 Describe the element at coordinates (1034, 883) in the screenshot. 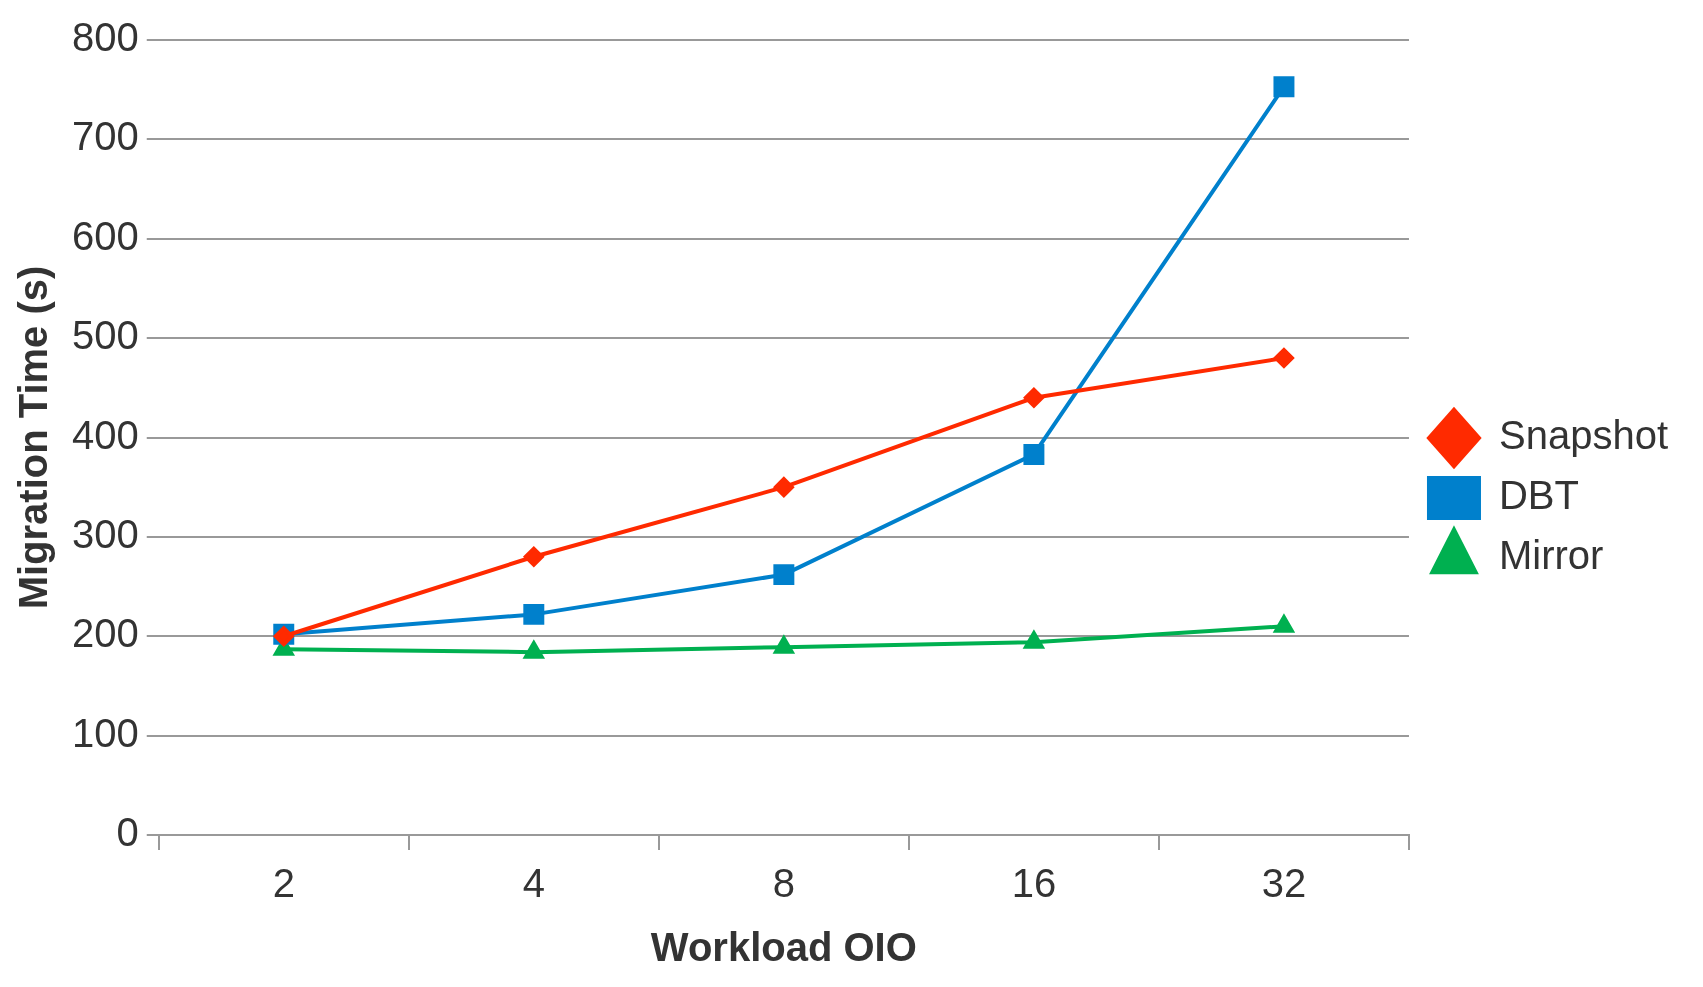

I see `x-tick-label: 16` at that location.